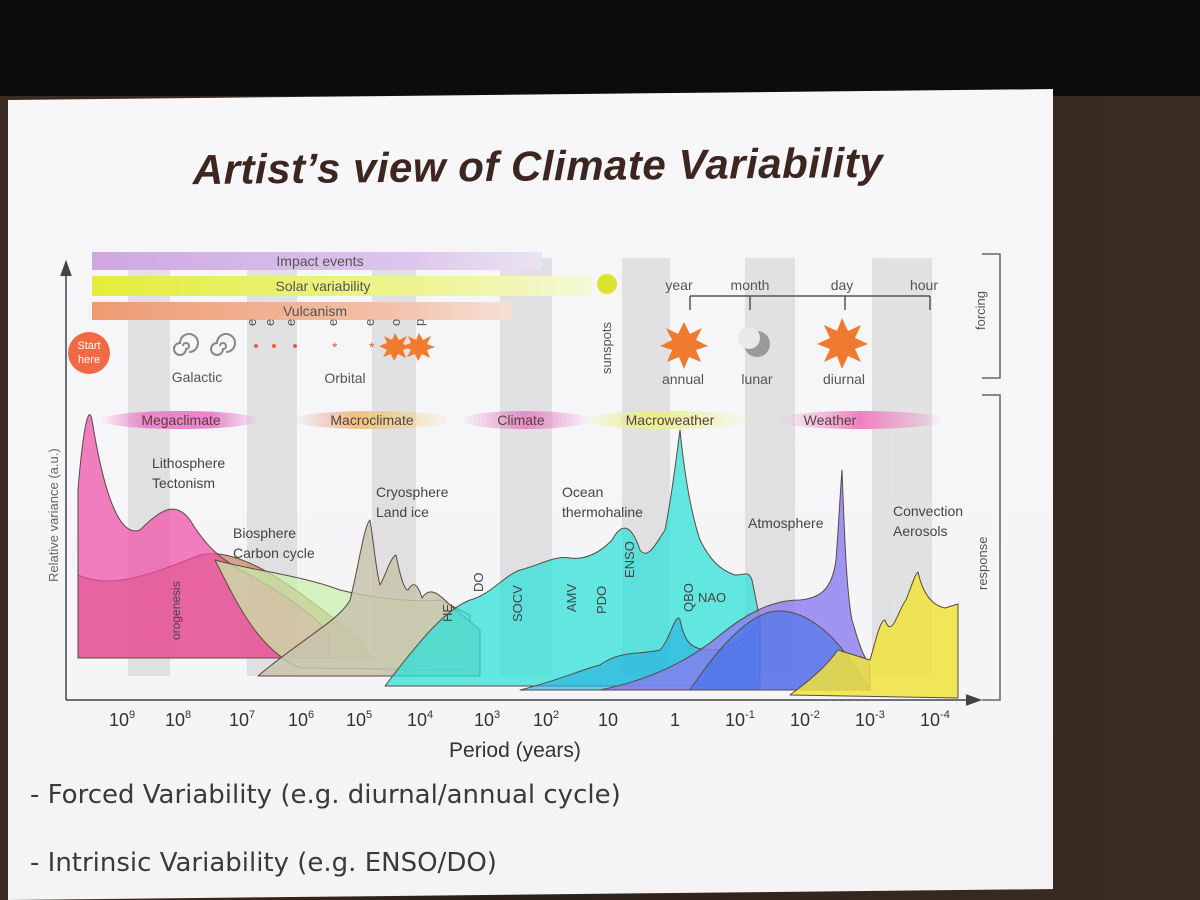 The image size is (1200, 900). What do you see at coordinates (629, 559) in the screenshot?
I see `enso-label: ENSO` at bounding box center [629, 559].